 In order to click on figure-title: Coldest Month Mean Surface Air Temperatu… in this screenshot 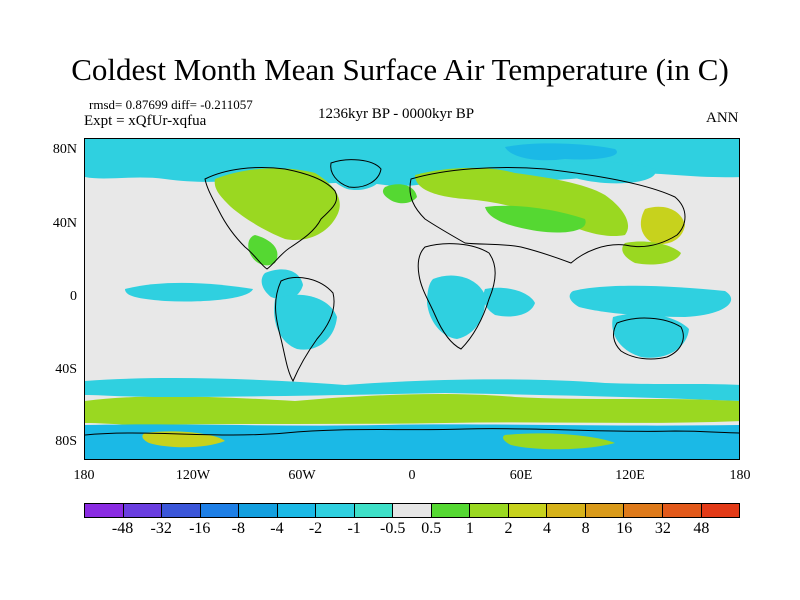, I will do `click(400, 69)`.